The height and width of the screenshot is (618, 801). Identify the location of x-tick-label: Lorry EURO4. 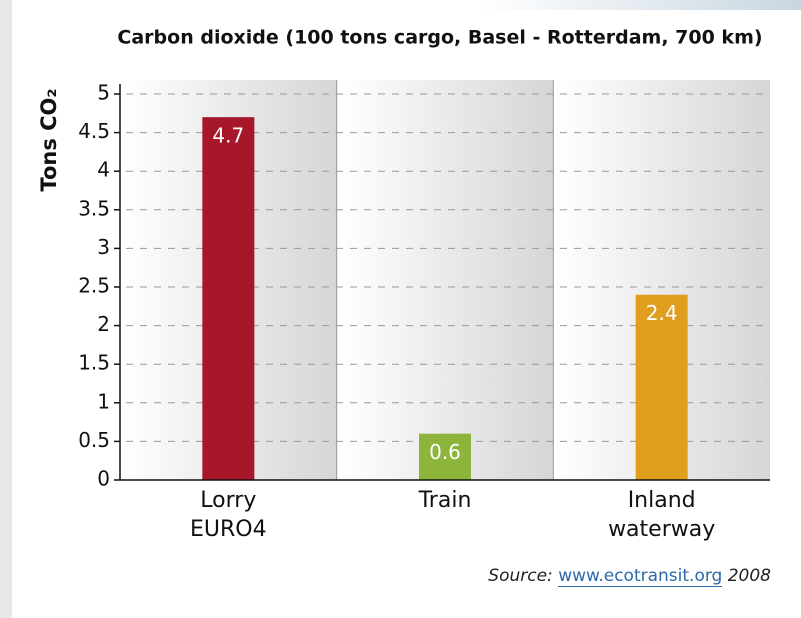
(228, 515).